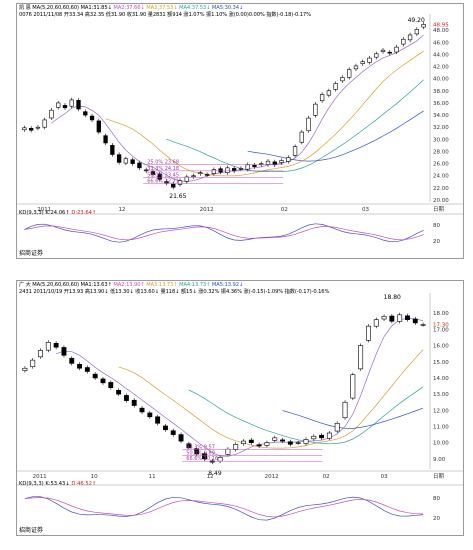 The image size is (473, 550). Describe the element at coordinates (195, 8) in the screenshot. I see `ma30-value: MA4:37.53↓` at that location.